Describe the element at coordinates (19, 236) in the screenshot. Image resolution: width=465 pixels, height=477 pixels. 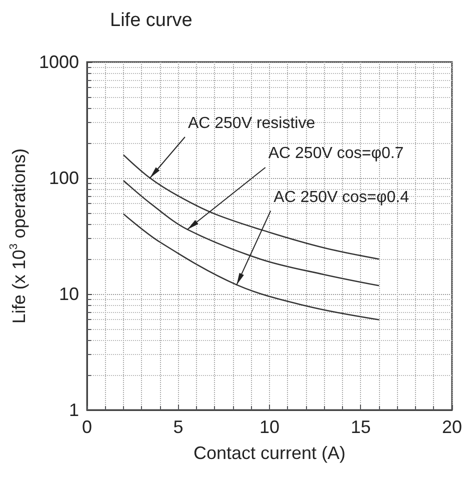
I see `y-axis-title: Life (x 103 operations)` at that location.